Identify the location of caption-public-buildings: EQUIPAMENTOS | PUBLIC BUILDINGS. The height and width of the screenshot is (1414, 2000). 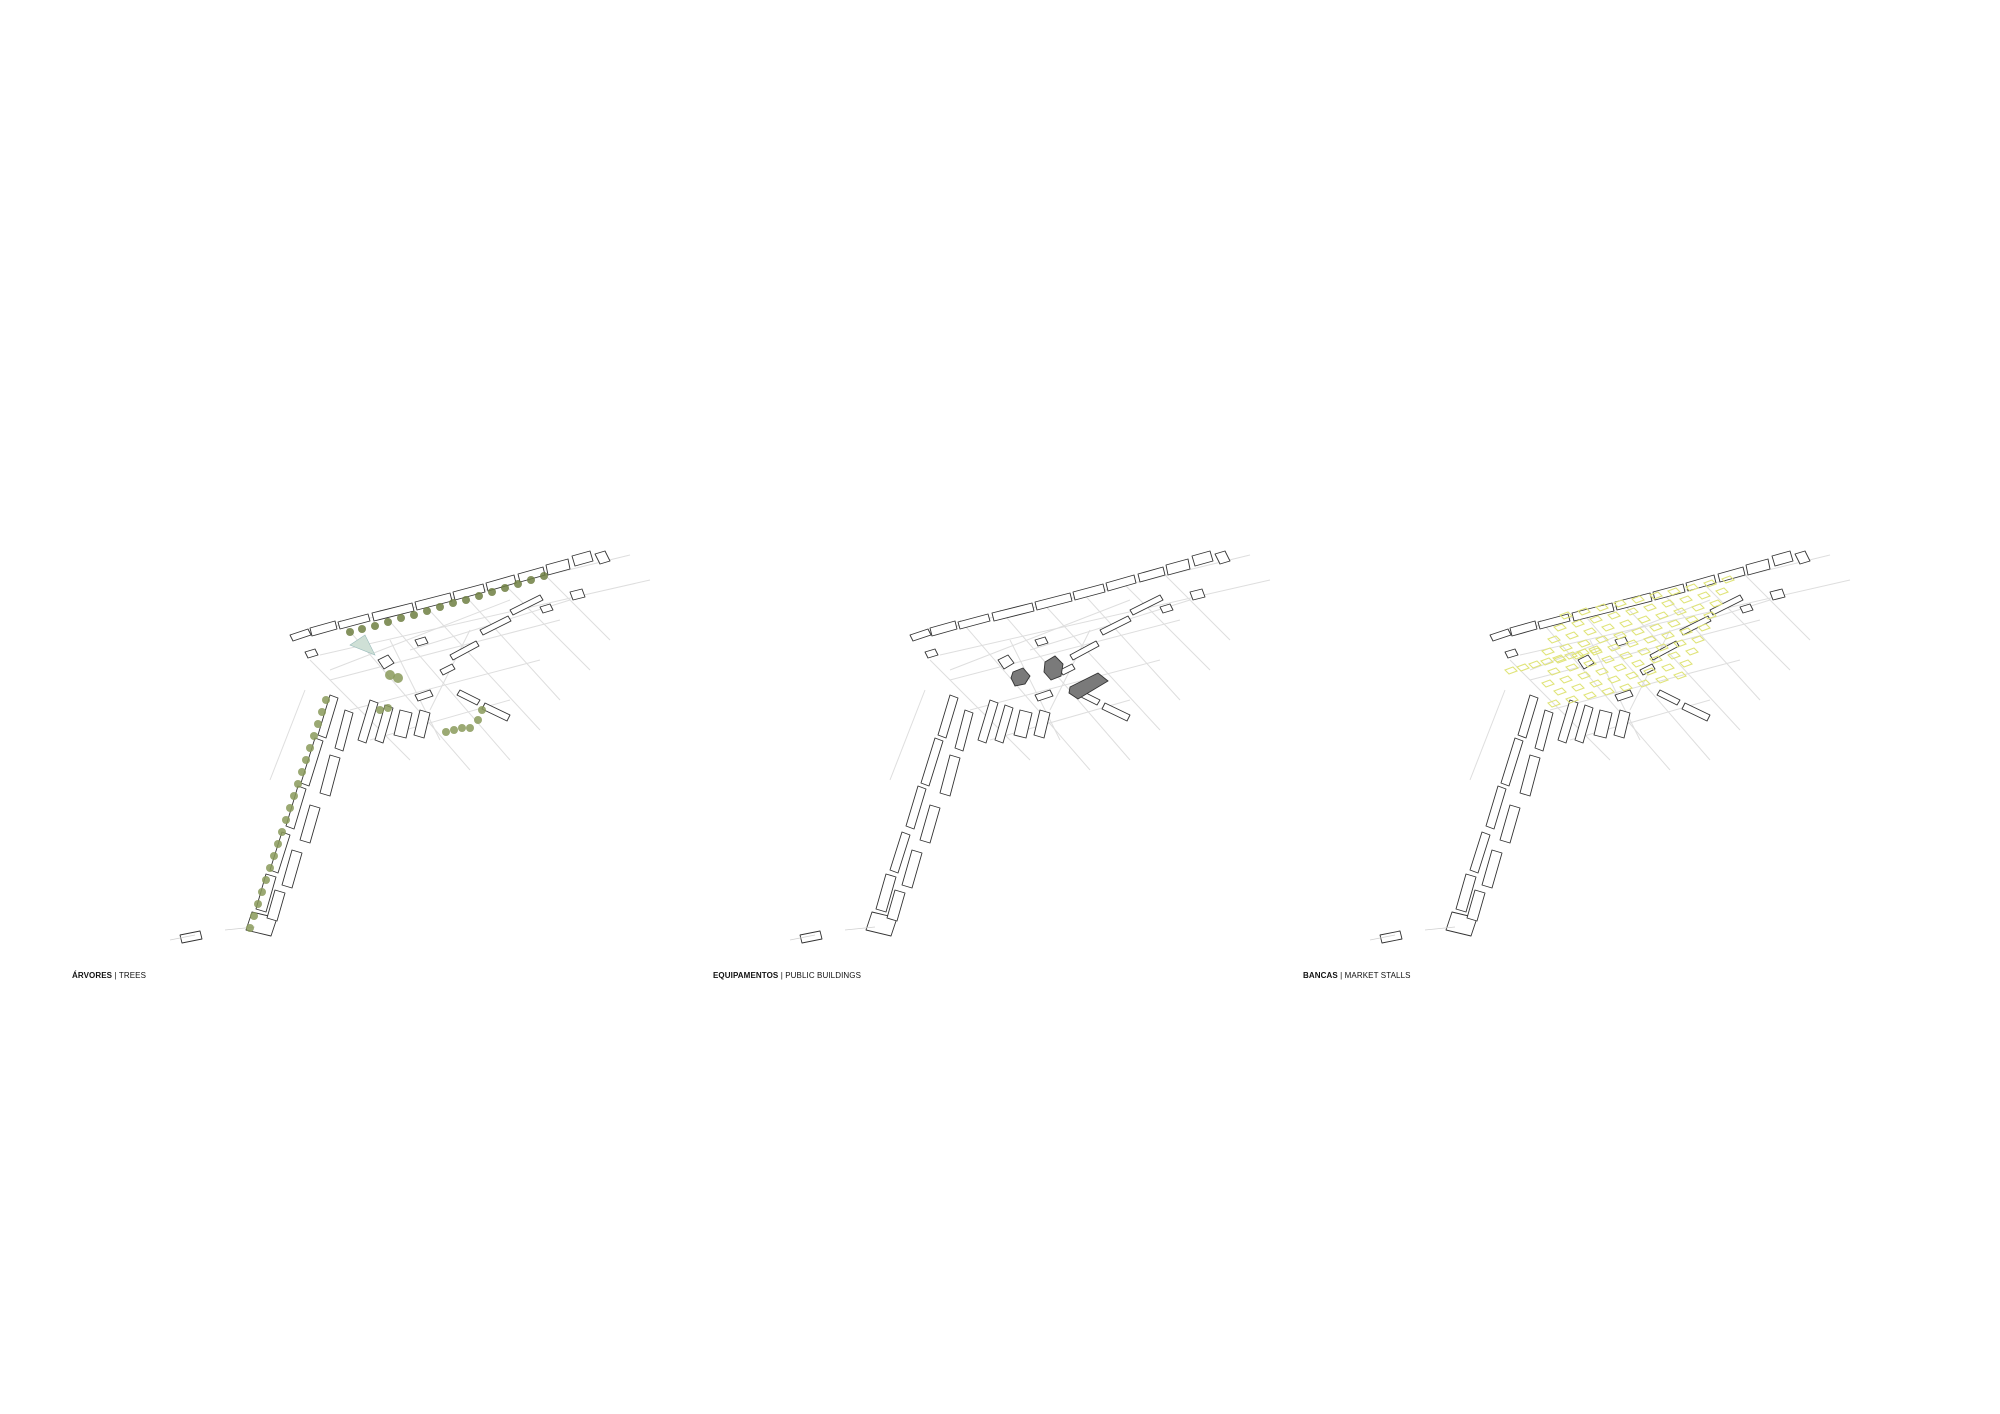
(787, 975).